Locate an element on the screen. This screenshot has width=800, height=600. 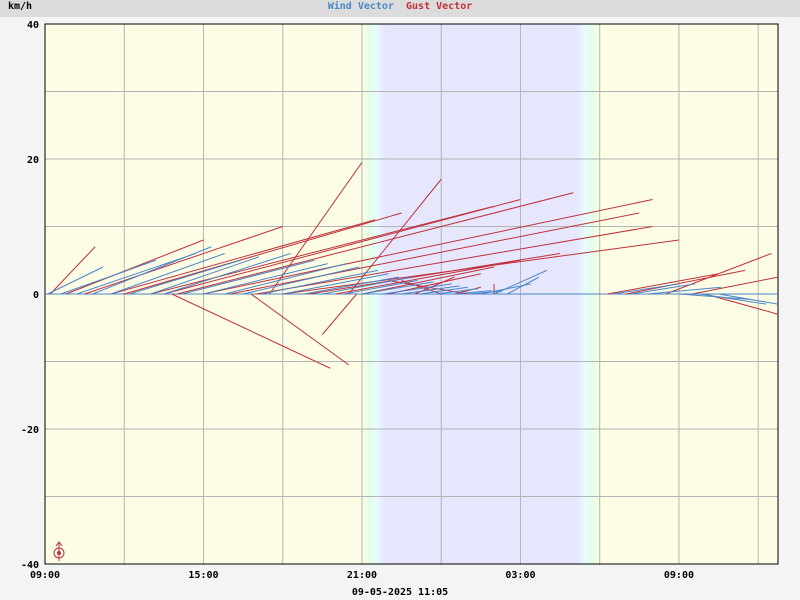
y-tick-label: -20 is located at coordinates (30, 430).